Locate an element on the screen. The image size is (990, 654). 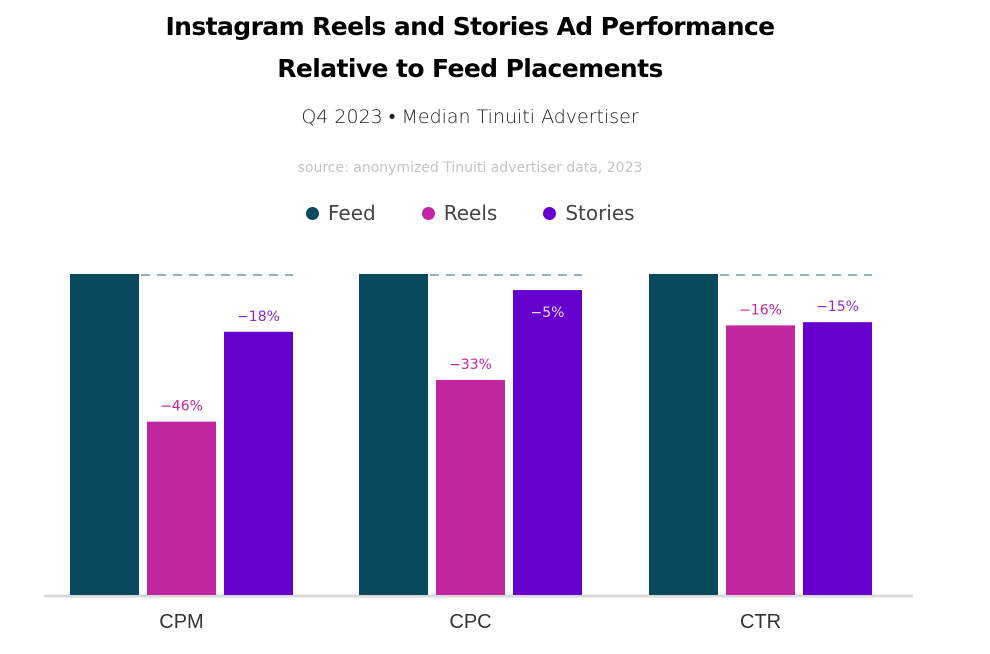
legend: Feed Reels Stories is located at coordinates (470, 213).